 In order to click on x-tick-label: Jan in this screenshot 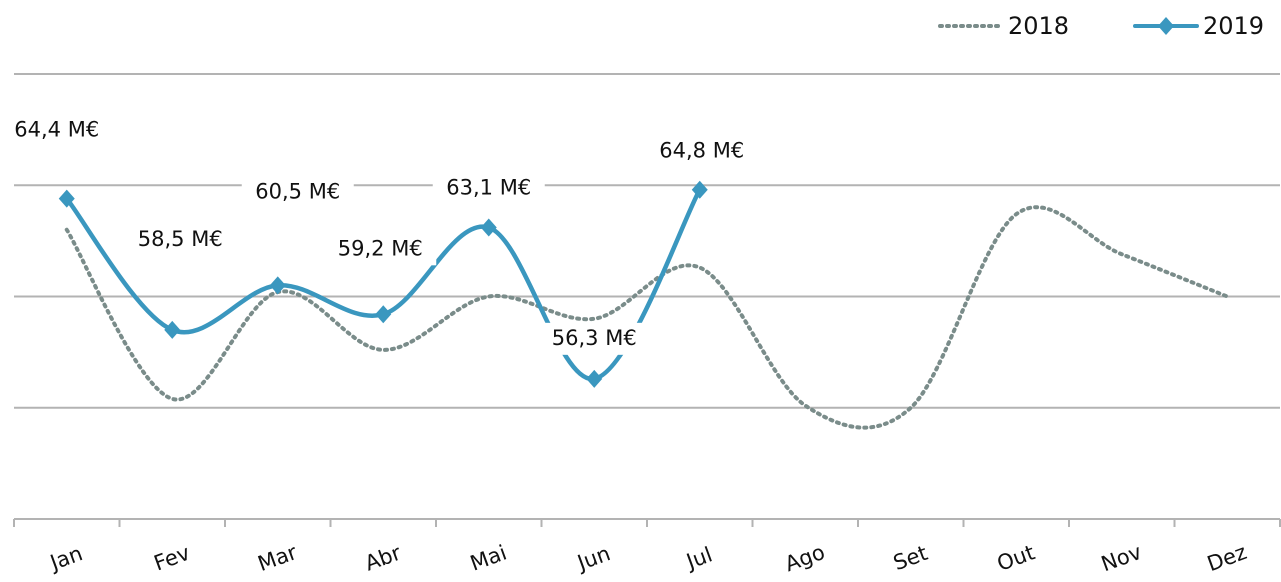, I will do `click(65, 558)`.